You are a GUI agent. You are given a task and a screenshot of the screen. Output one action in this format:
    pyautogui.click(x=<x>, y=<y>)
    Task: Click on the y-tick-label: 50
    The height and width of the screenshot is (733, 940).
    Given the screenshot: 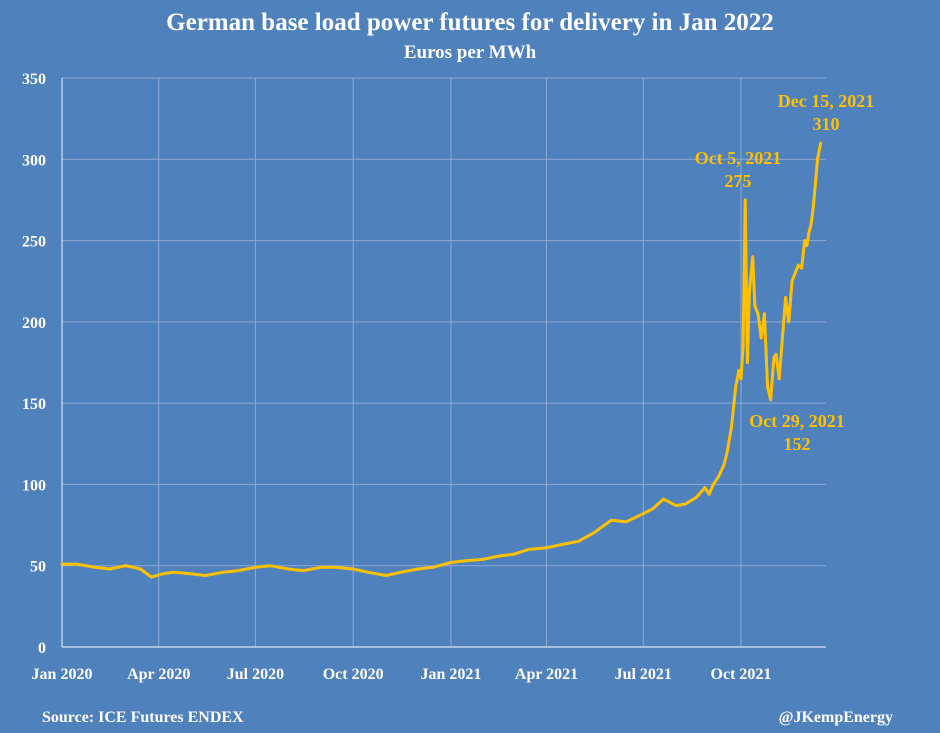 What is the action you would take?
    pyautogui.click(x=38, y=567)
    